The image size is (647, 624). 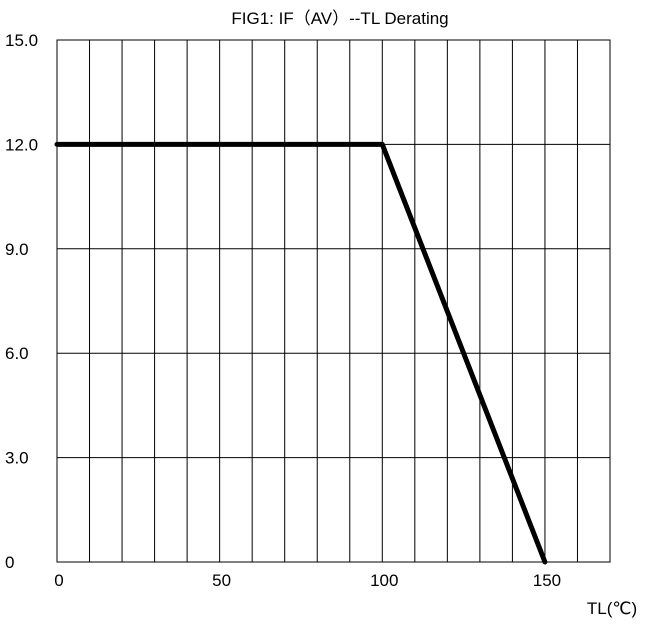 I want to click on x-axis-label: TL(℃), so click(x=612, y=608).